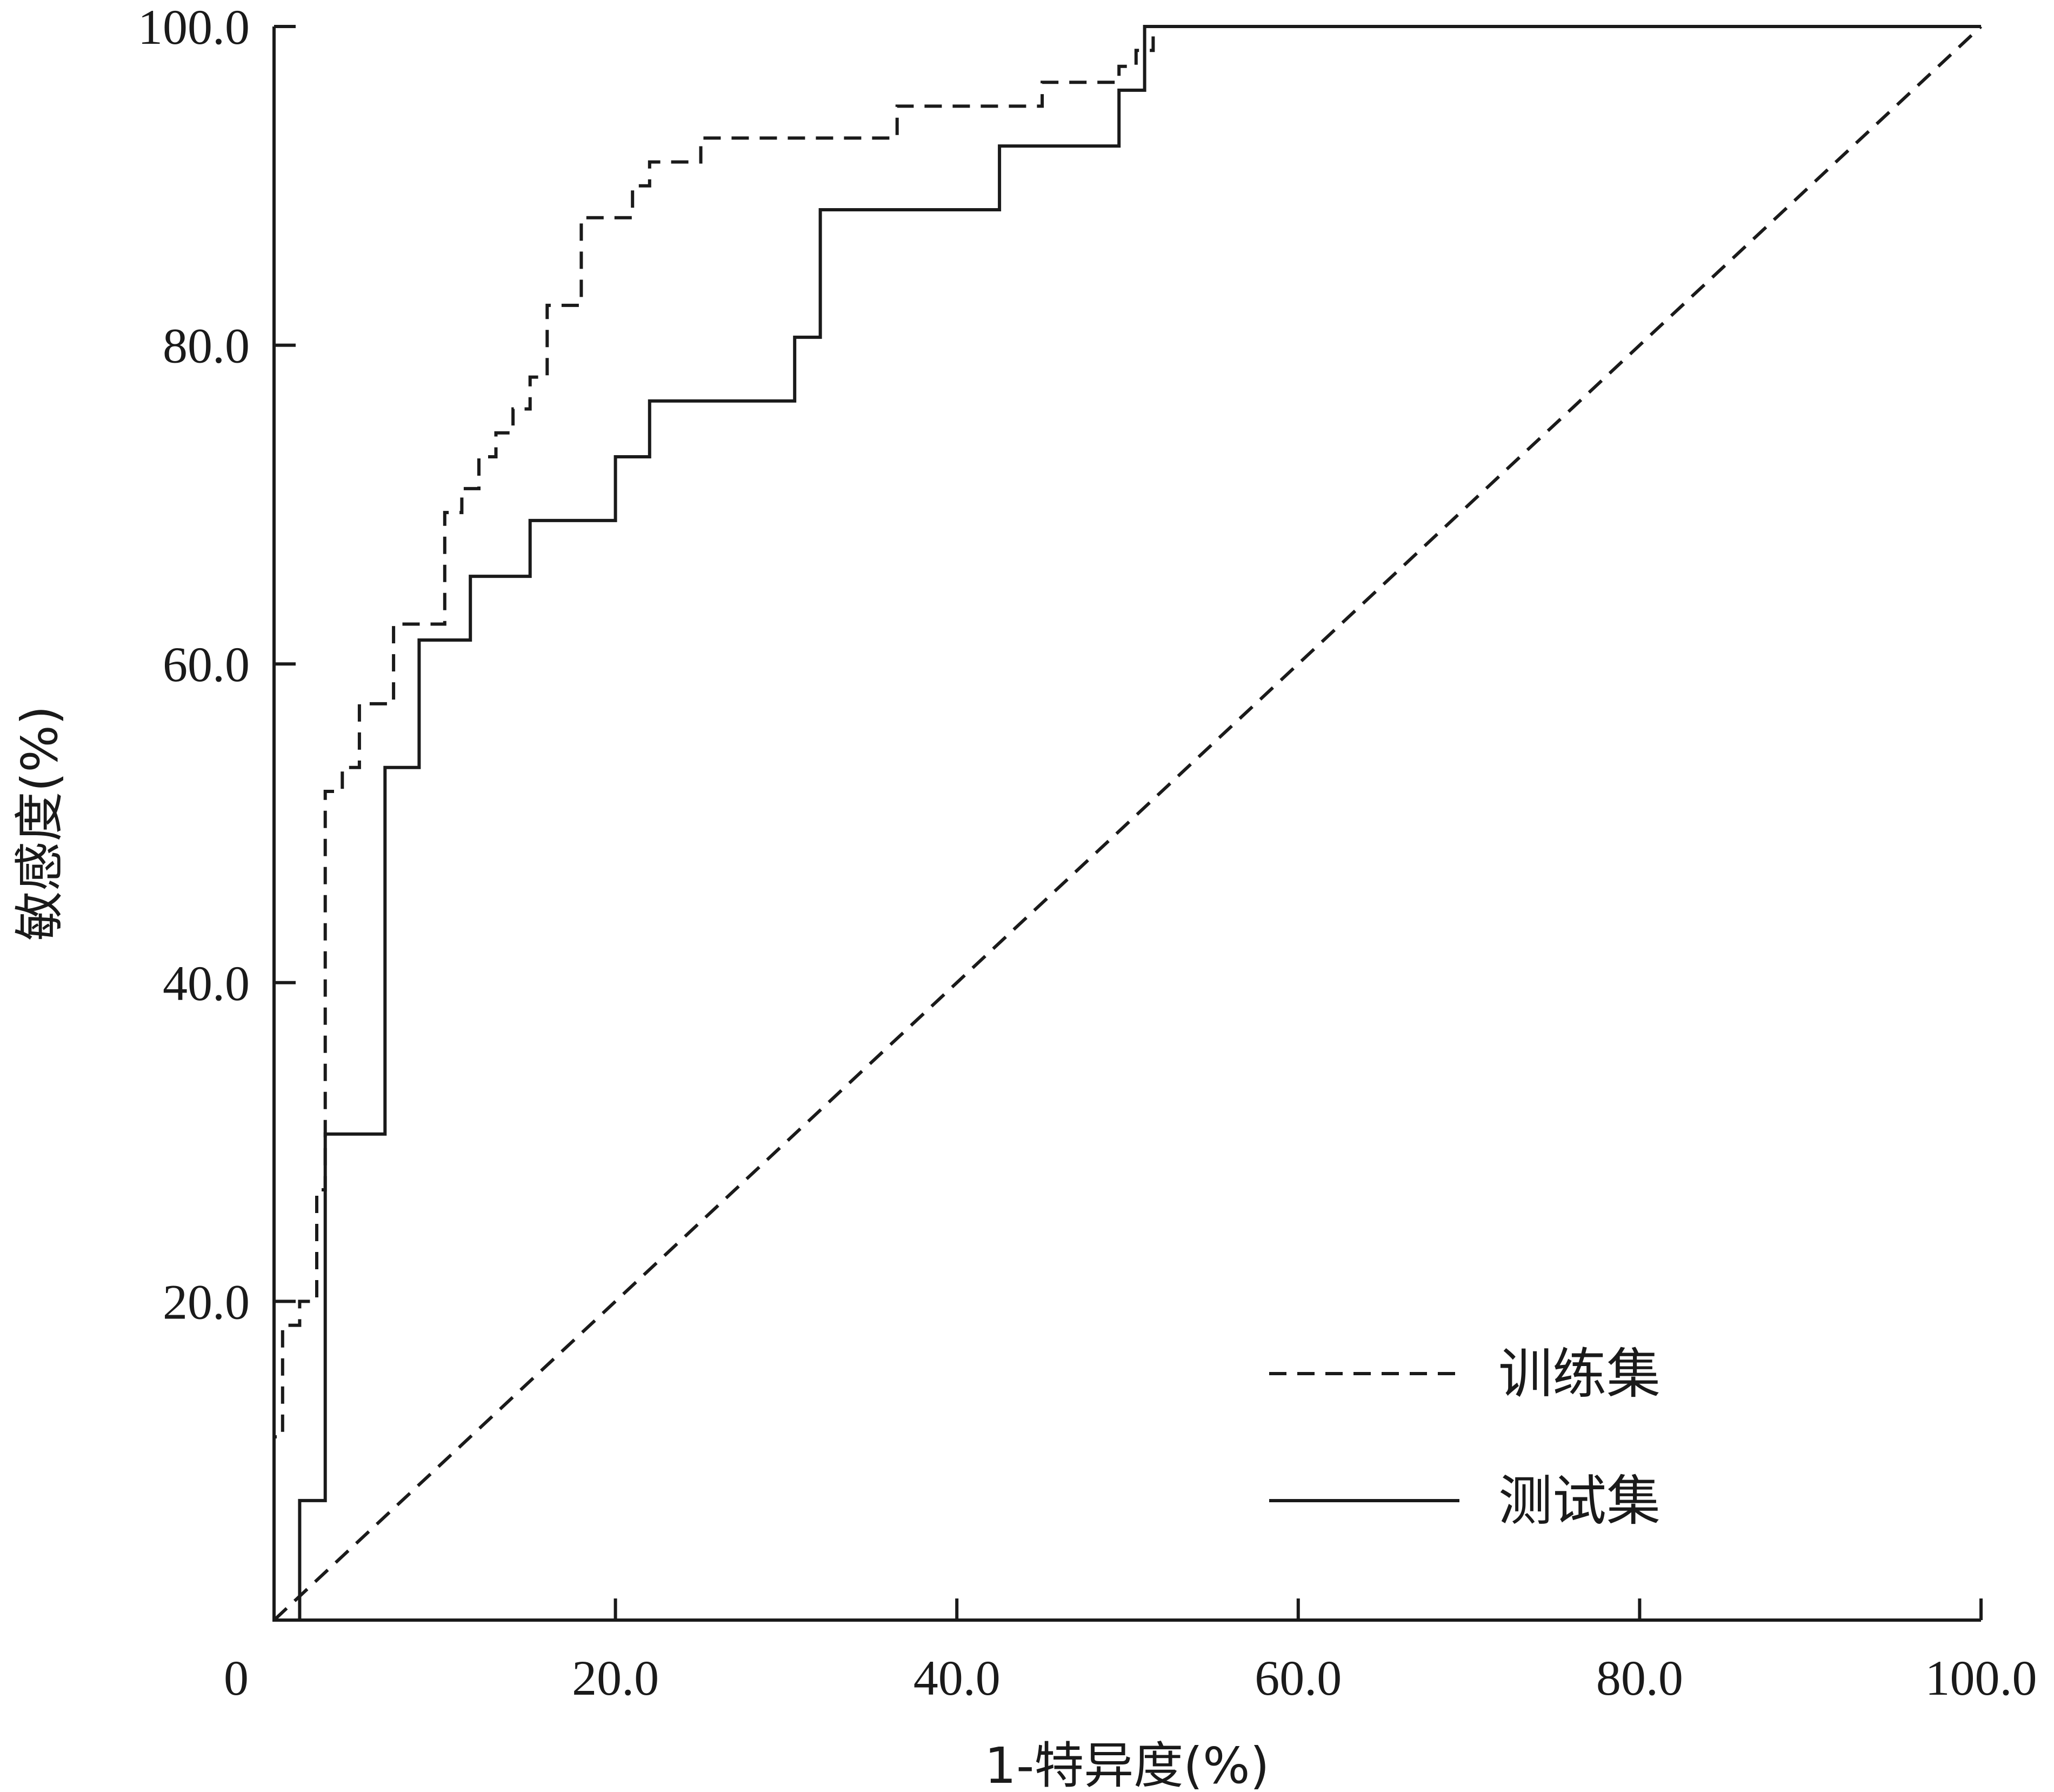  What do you see at coordinates (1579, 1373) in the screenshot?
I see `legend-label-train: 训练集` at bounding box center [1579, 1373].